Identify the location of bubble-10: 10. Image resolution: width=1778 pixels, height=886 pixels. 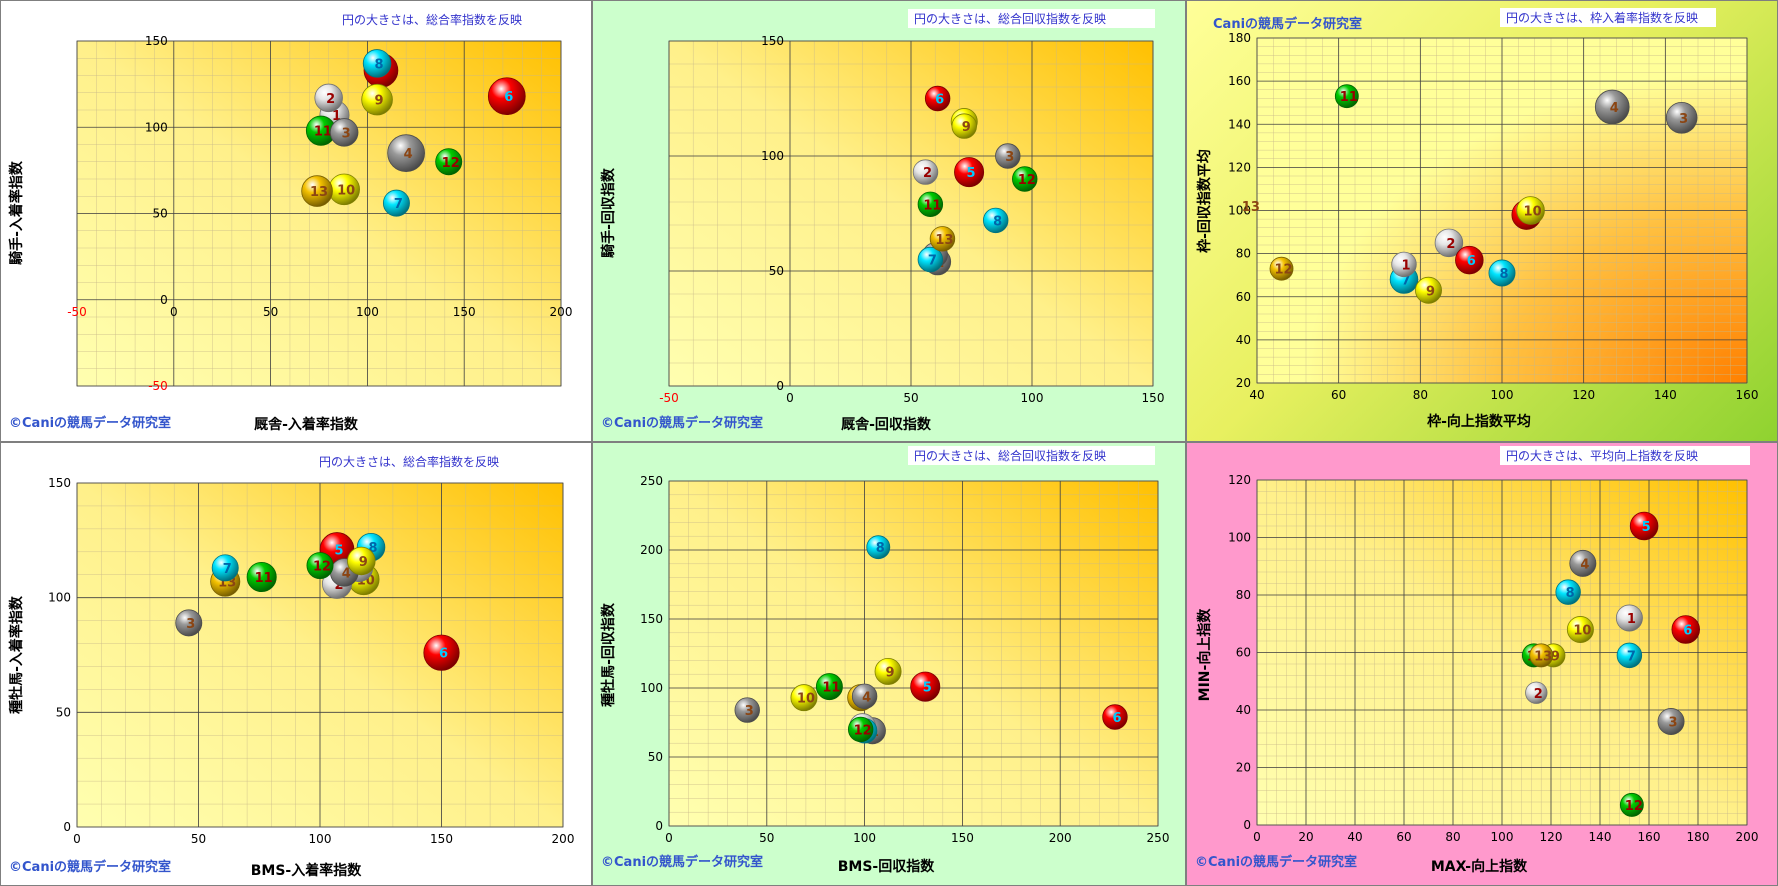
(1580, 629).